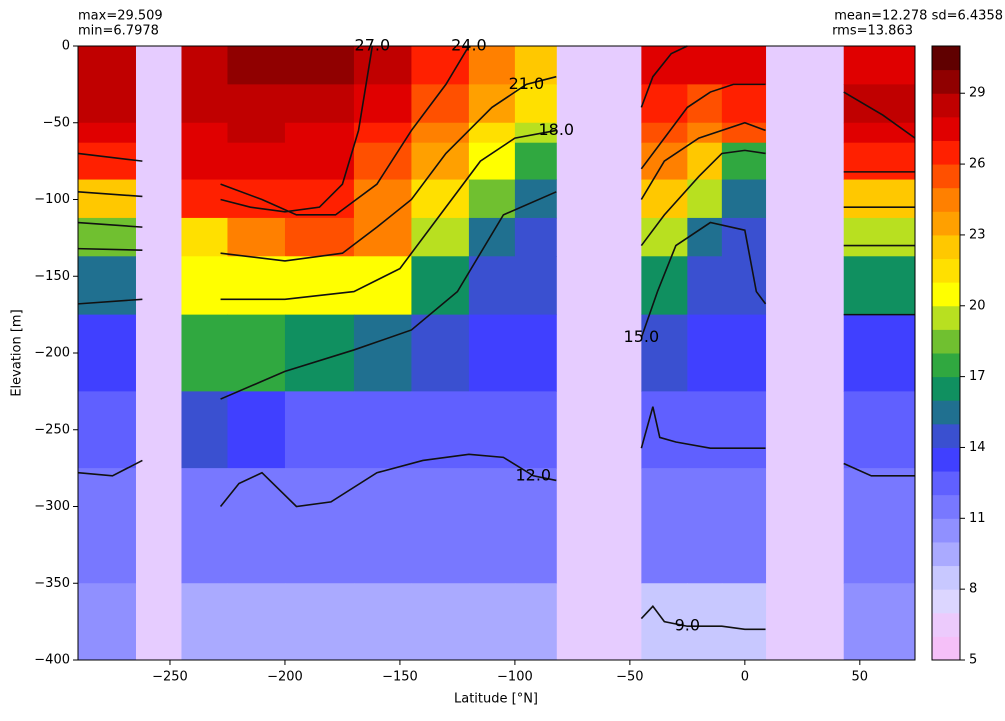 The image size is (1005, 721). I want to click on colorbar-tick-label: 17, so click(977, 376).